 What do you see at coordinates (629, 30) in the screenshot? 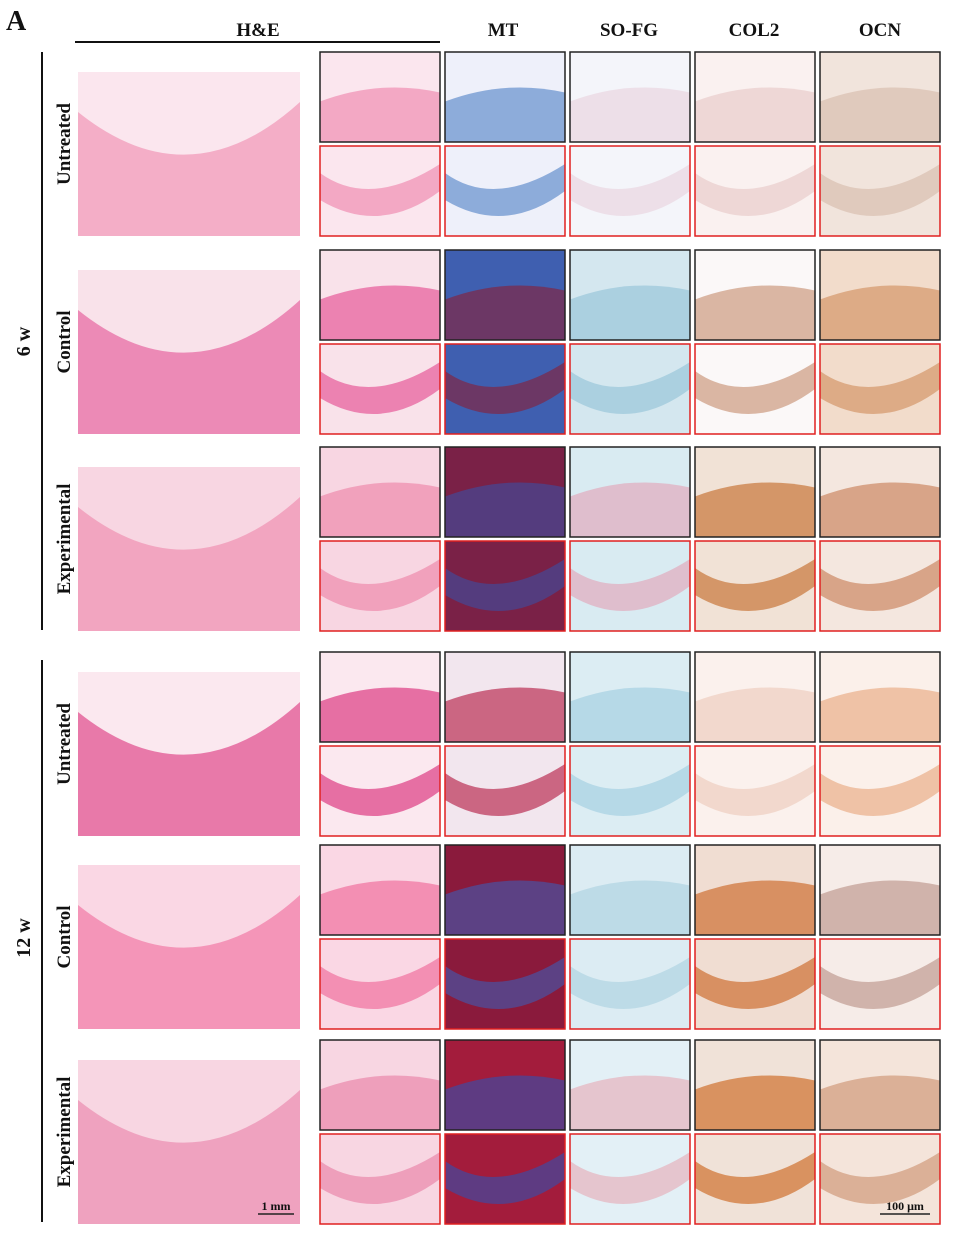
I see `column-header: SO-FG` at bounding box center [629, 30].